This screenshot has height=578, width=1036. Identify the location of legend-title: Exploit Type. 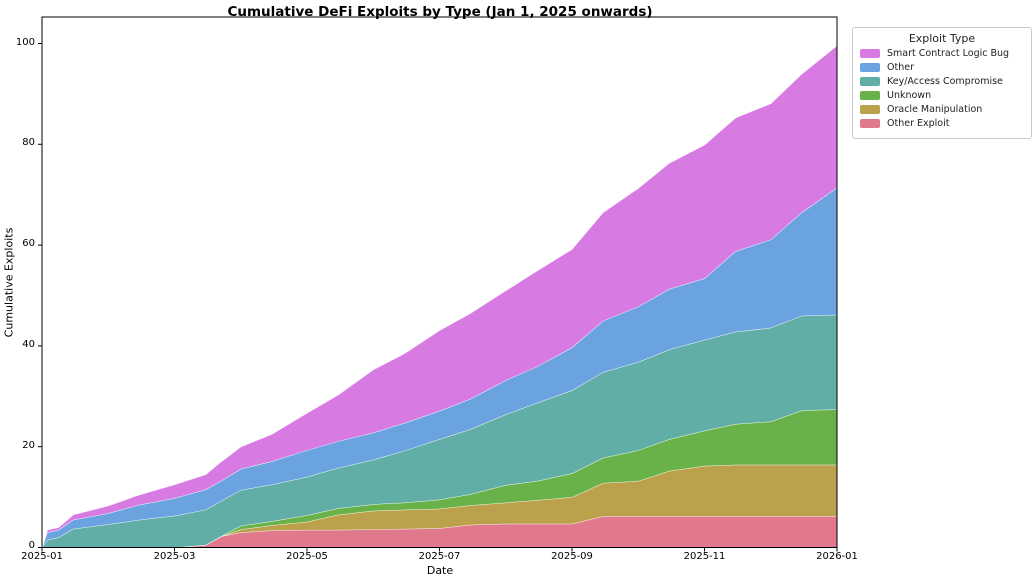
(942, 38).